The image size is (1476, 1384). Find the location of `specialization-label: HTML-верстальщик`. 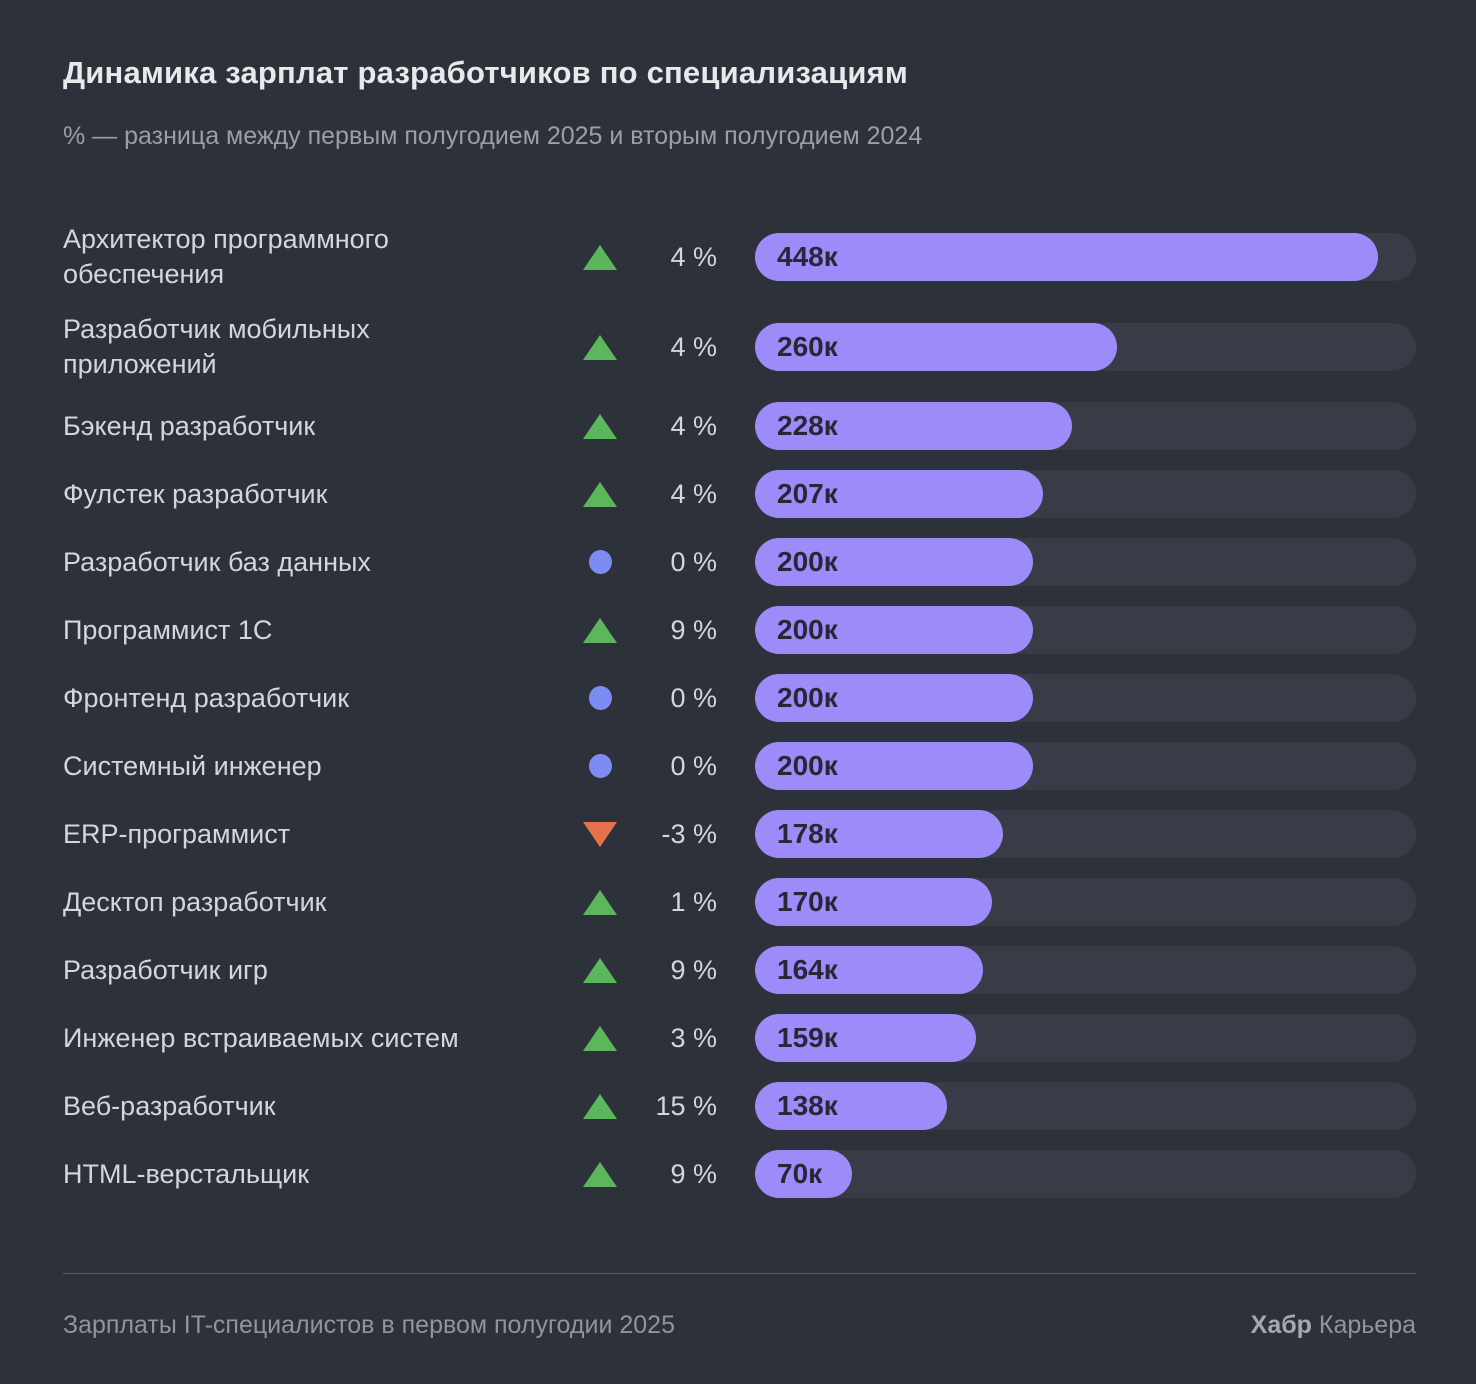

specialization-label: HTML-верстальщик is located at coordinates (186, 1173).